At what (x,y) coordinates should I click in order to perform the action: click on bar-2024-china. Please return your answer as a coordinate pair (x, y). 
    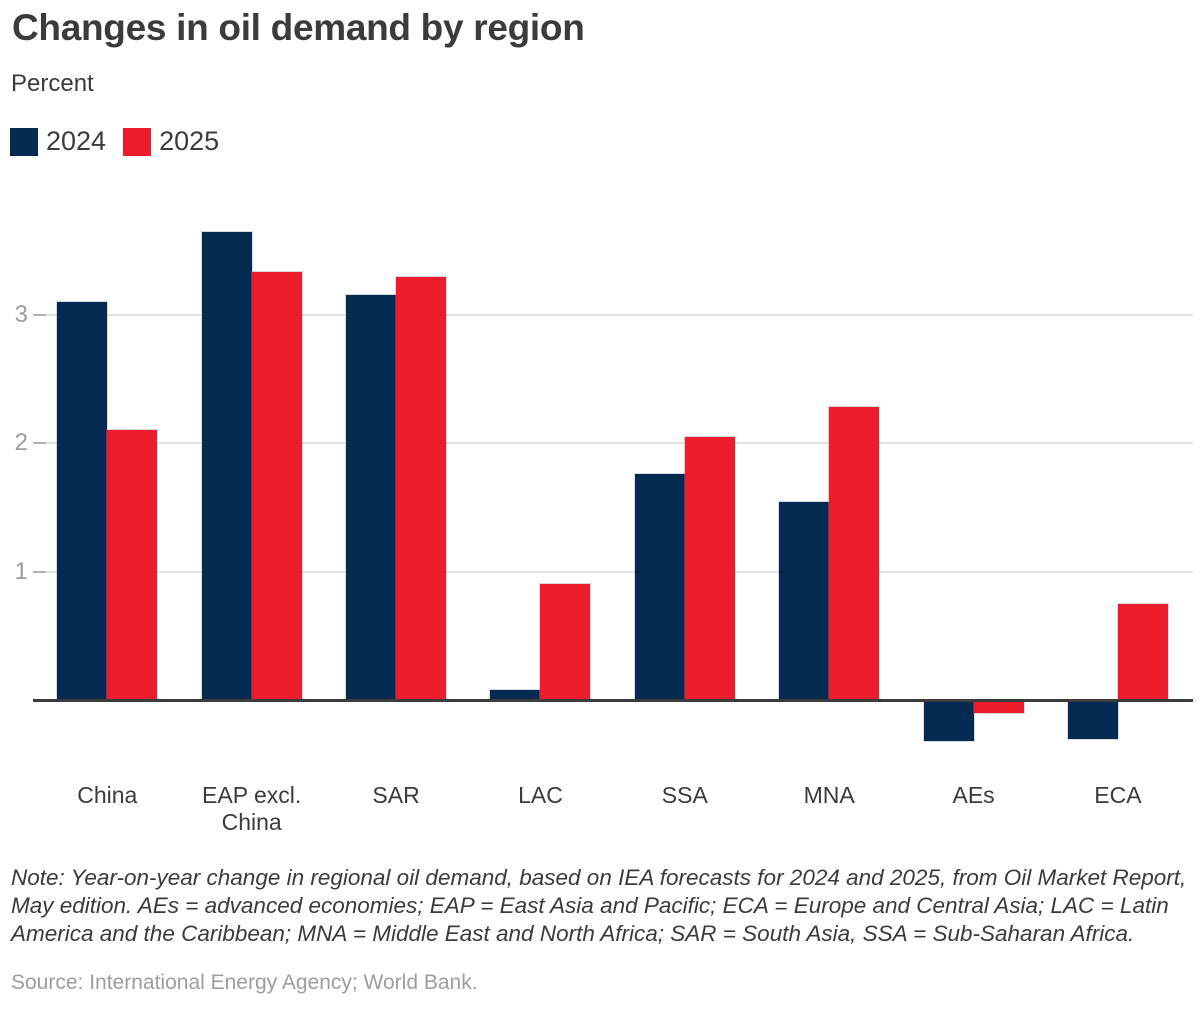
    Looking at the image, I should click on (82, 500).